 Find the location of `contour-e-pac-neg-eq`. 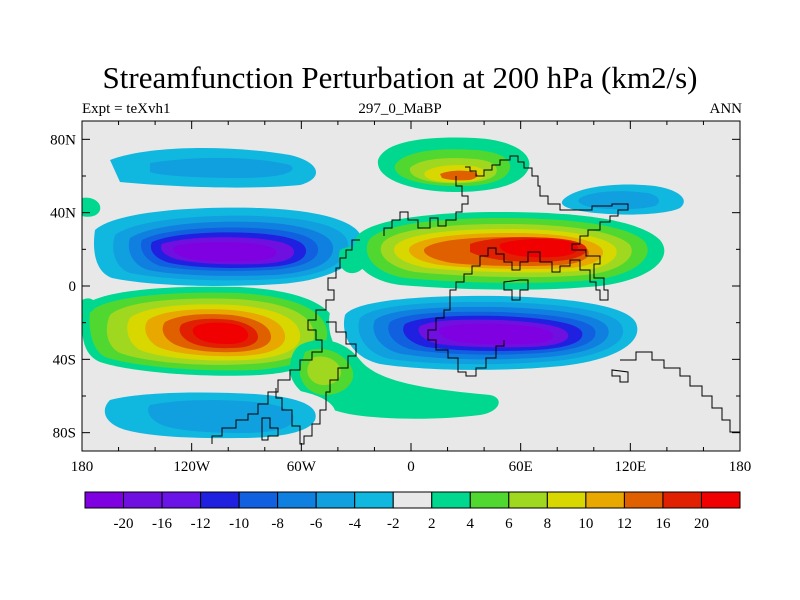

contour-e-pac-neg-eq is located at coordinates (717, 269).